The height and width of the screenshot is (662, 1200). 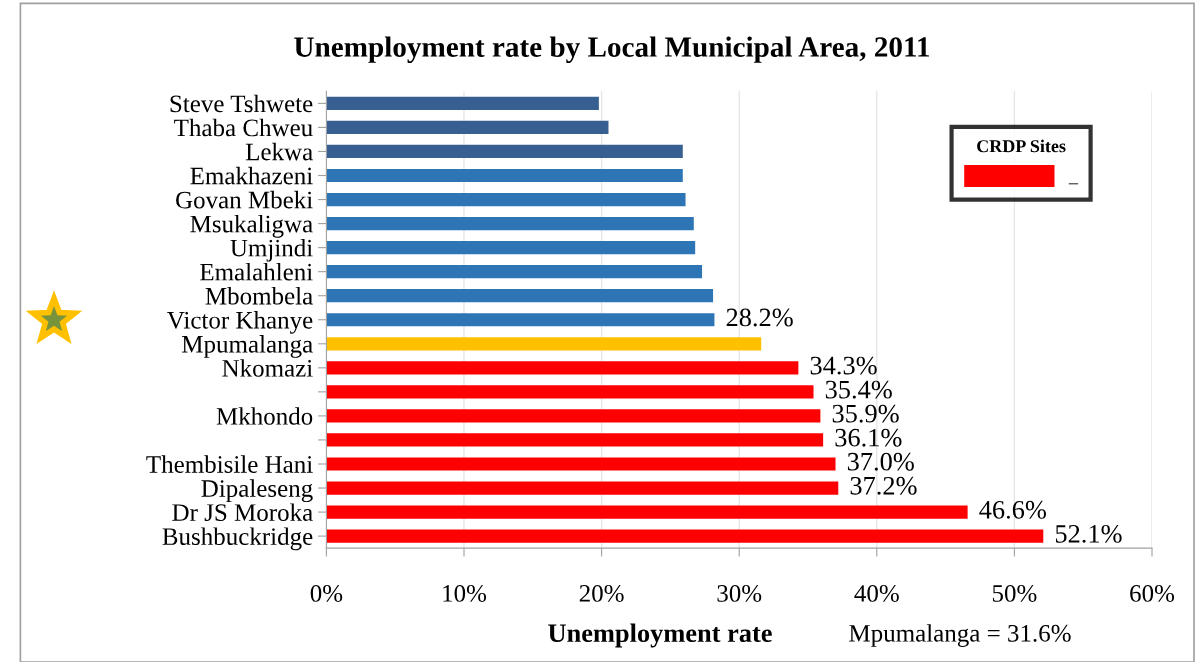 What do you see at coordinates (251, 226) in the screenshot?
I see `y-tick-label: Msukaligwa` at bounding box center [251, 226].